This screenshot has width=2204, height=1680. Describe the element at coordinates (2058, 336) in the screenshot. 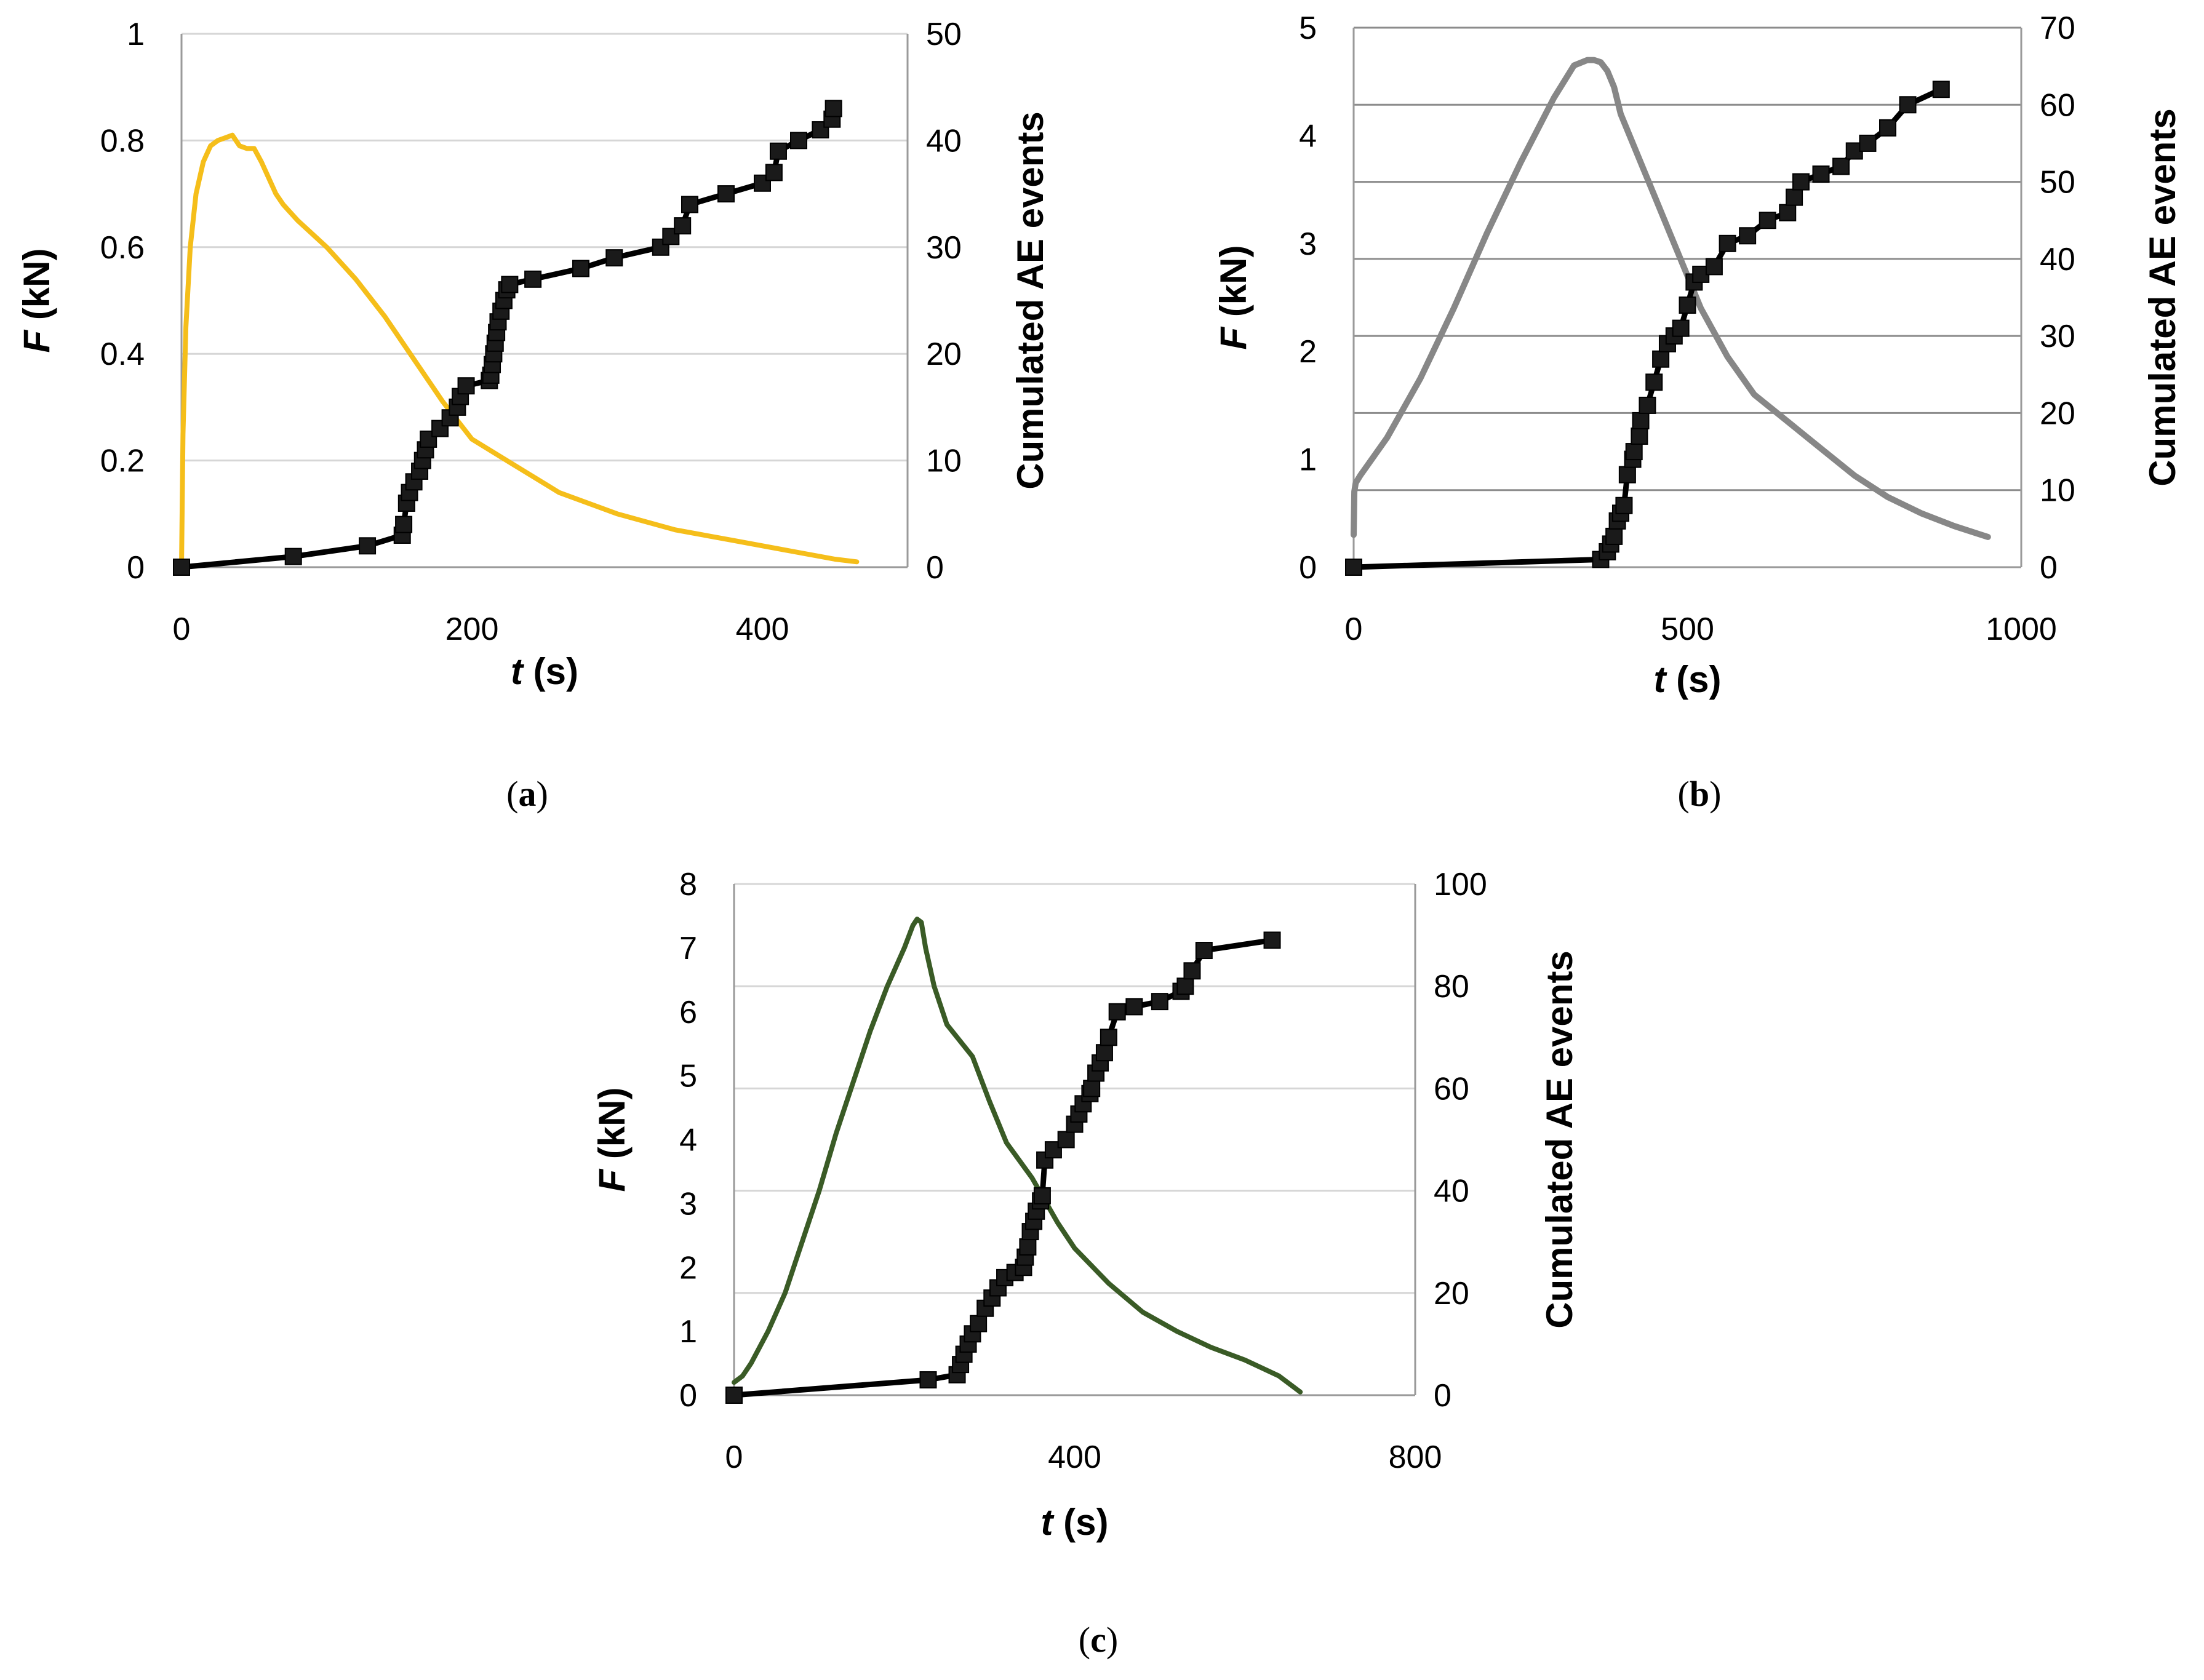

I see `y2-tick-label: 30` at that location.